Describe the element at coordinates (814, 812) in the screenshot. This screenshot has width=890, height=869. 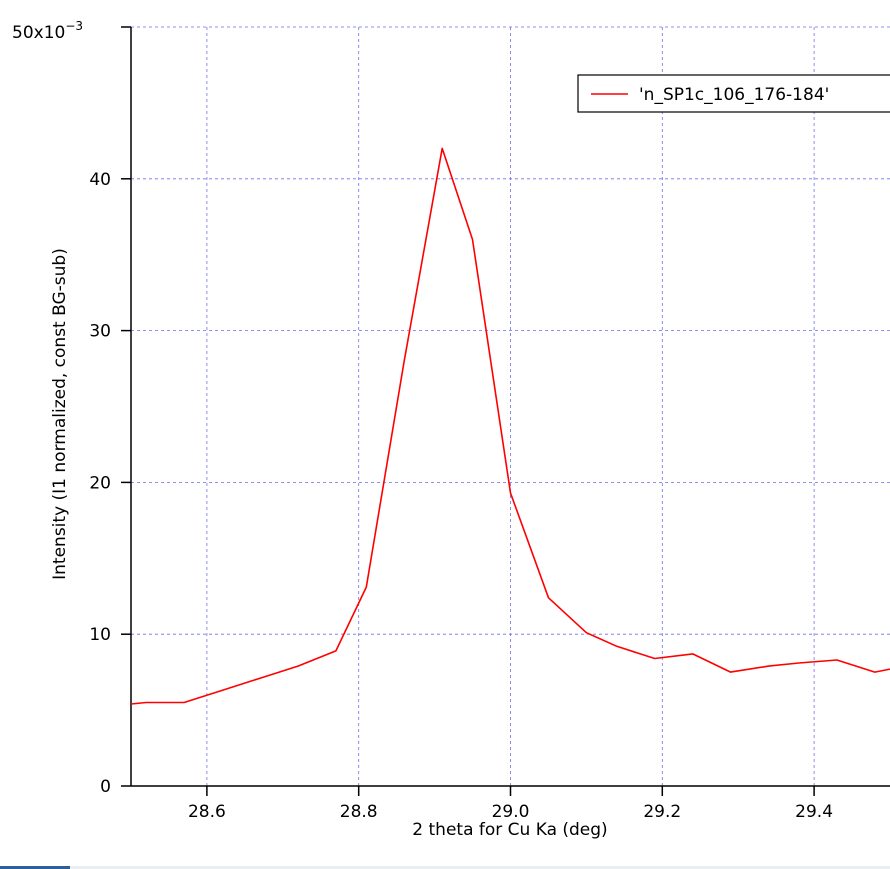
I see `x-tick-label: 29.4` at that location.